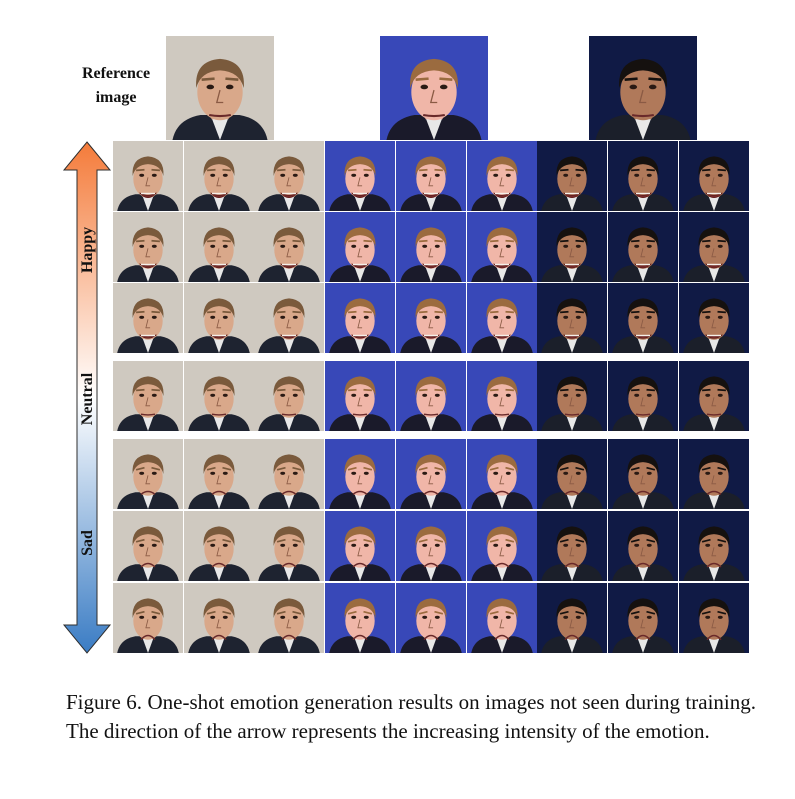 This screenshot has width=795, height=799. I want to click on reference-image-label: Reference image, so click(116, 85).